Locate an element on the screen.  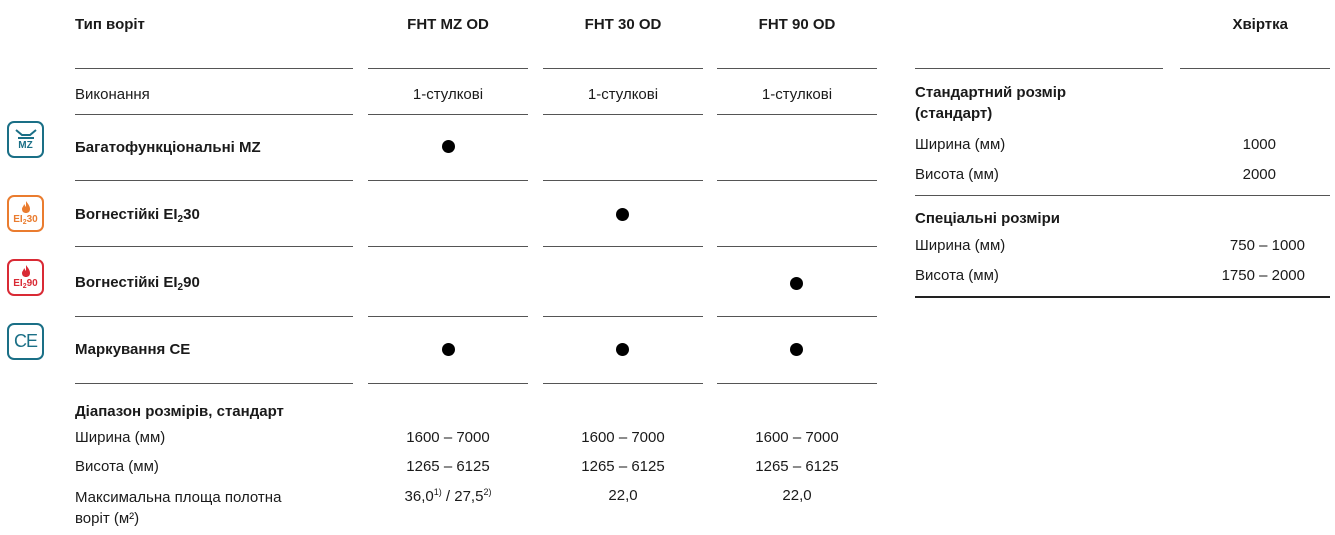
ce-col3-dot is located at coordinates (796, 349).